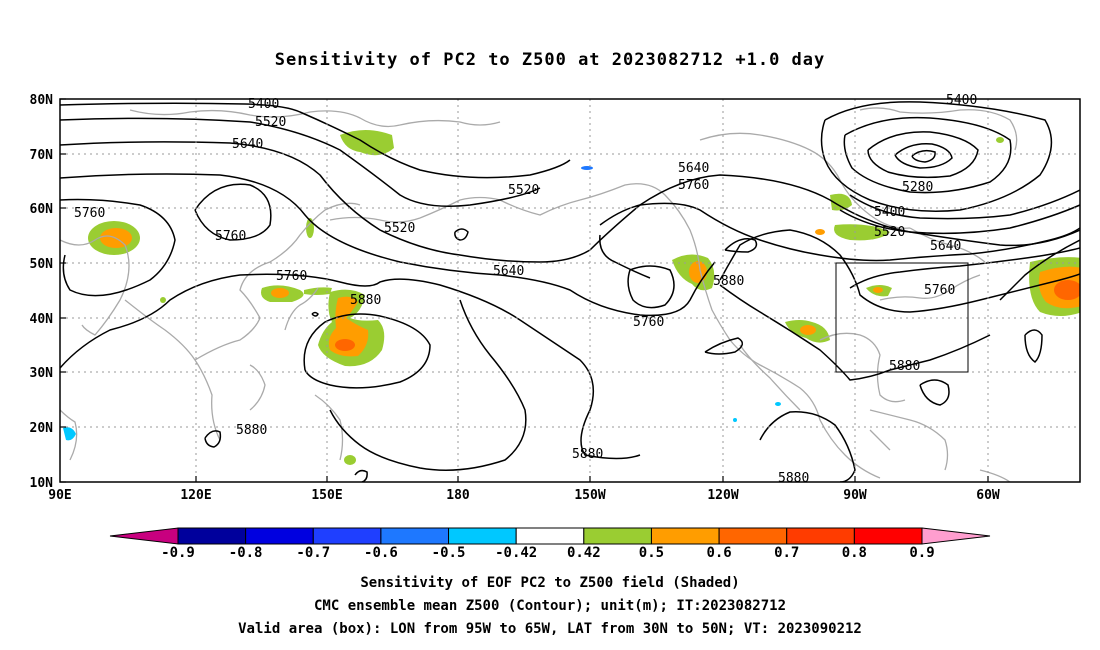  Describe the element at coordinates (42, 264) in the screenshot. I see `lat-label: 50N` at that location.